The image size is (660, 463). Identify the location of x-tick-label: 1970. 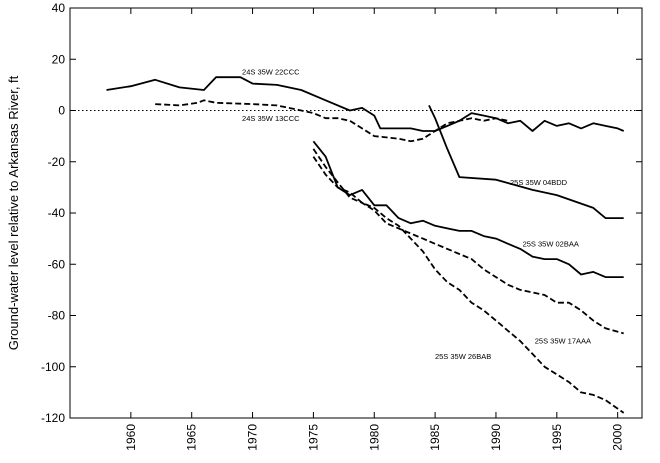
(253, 437).